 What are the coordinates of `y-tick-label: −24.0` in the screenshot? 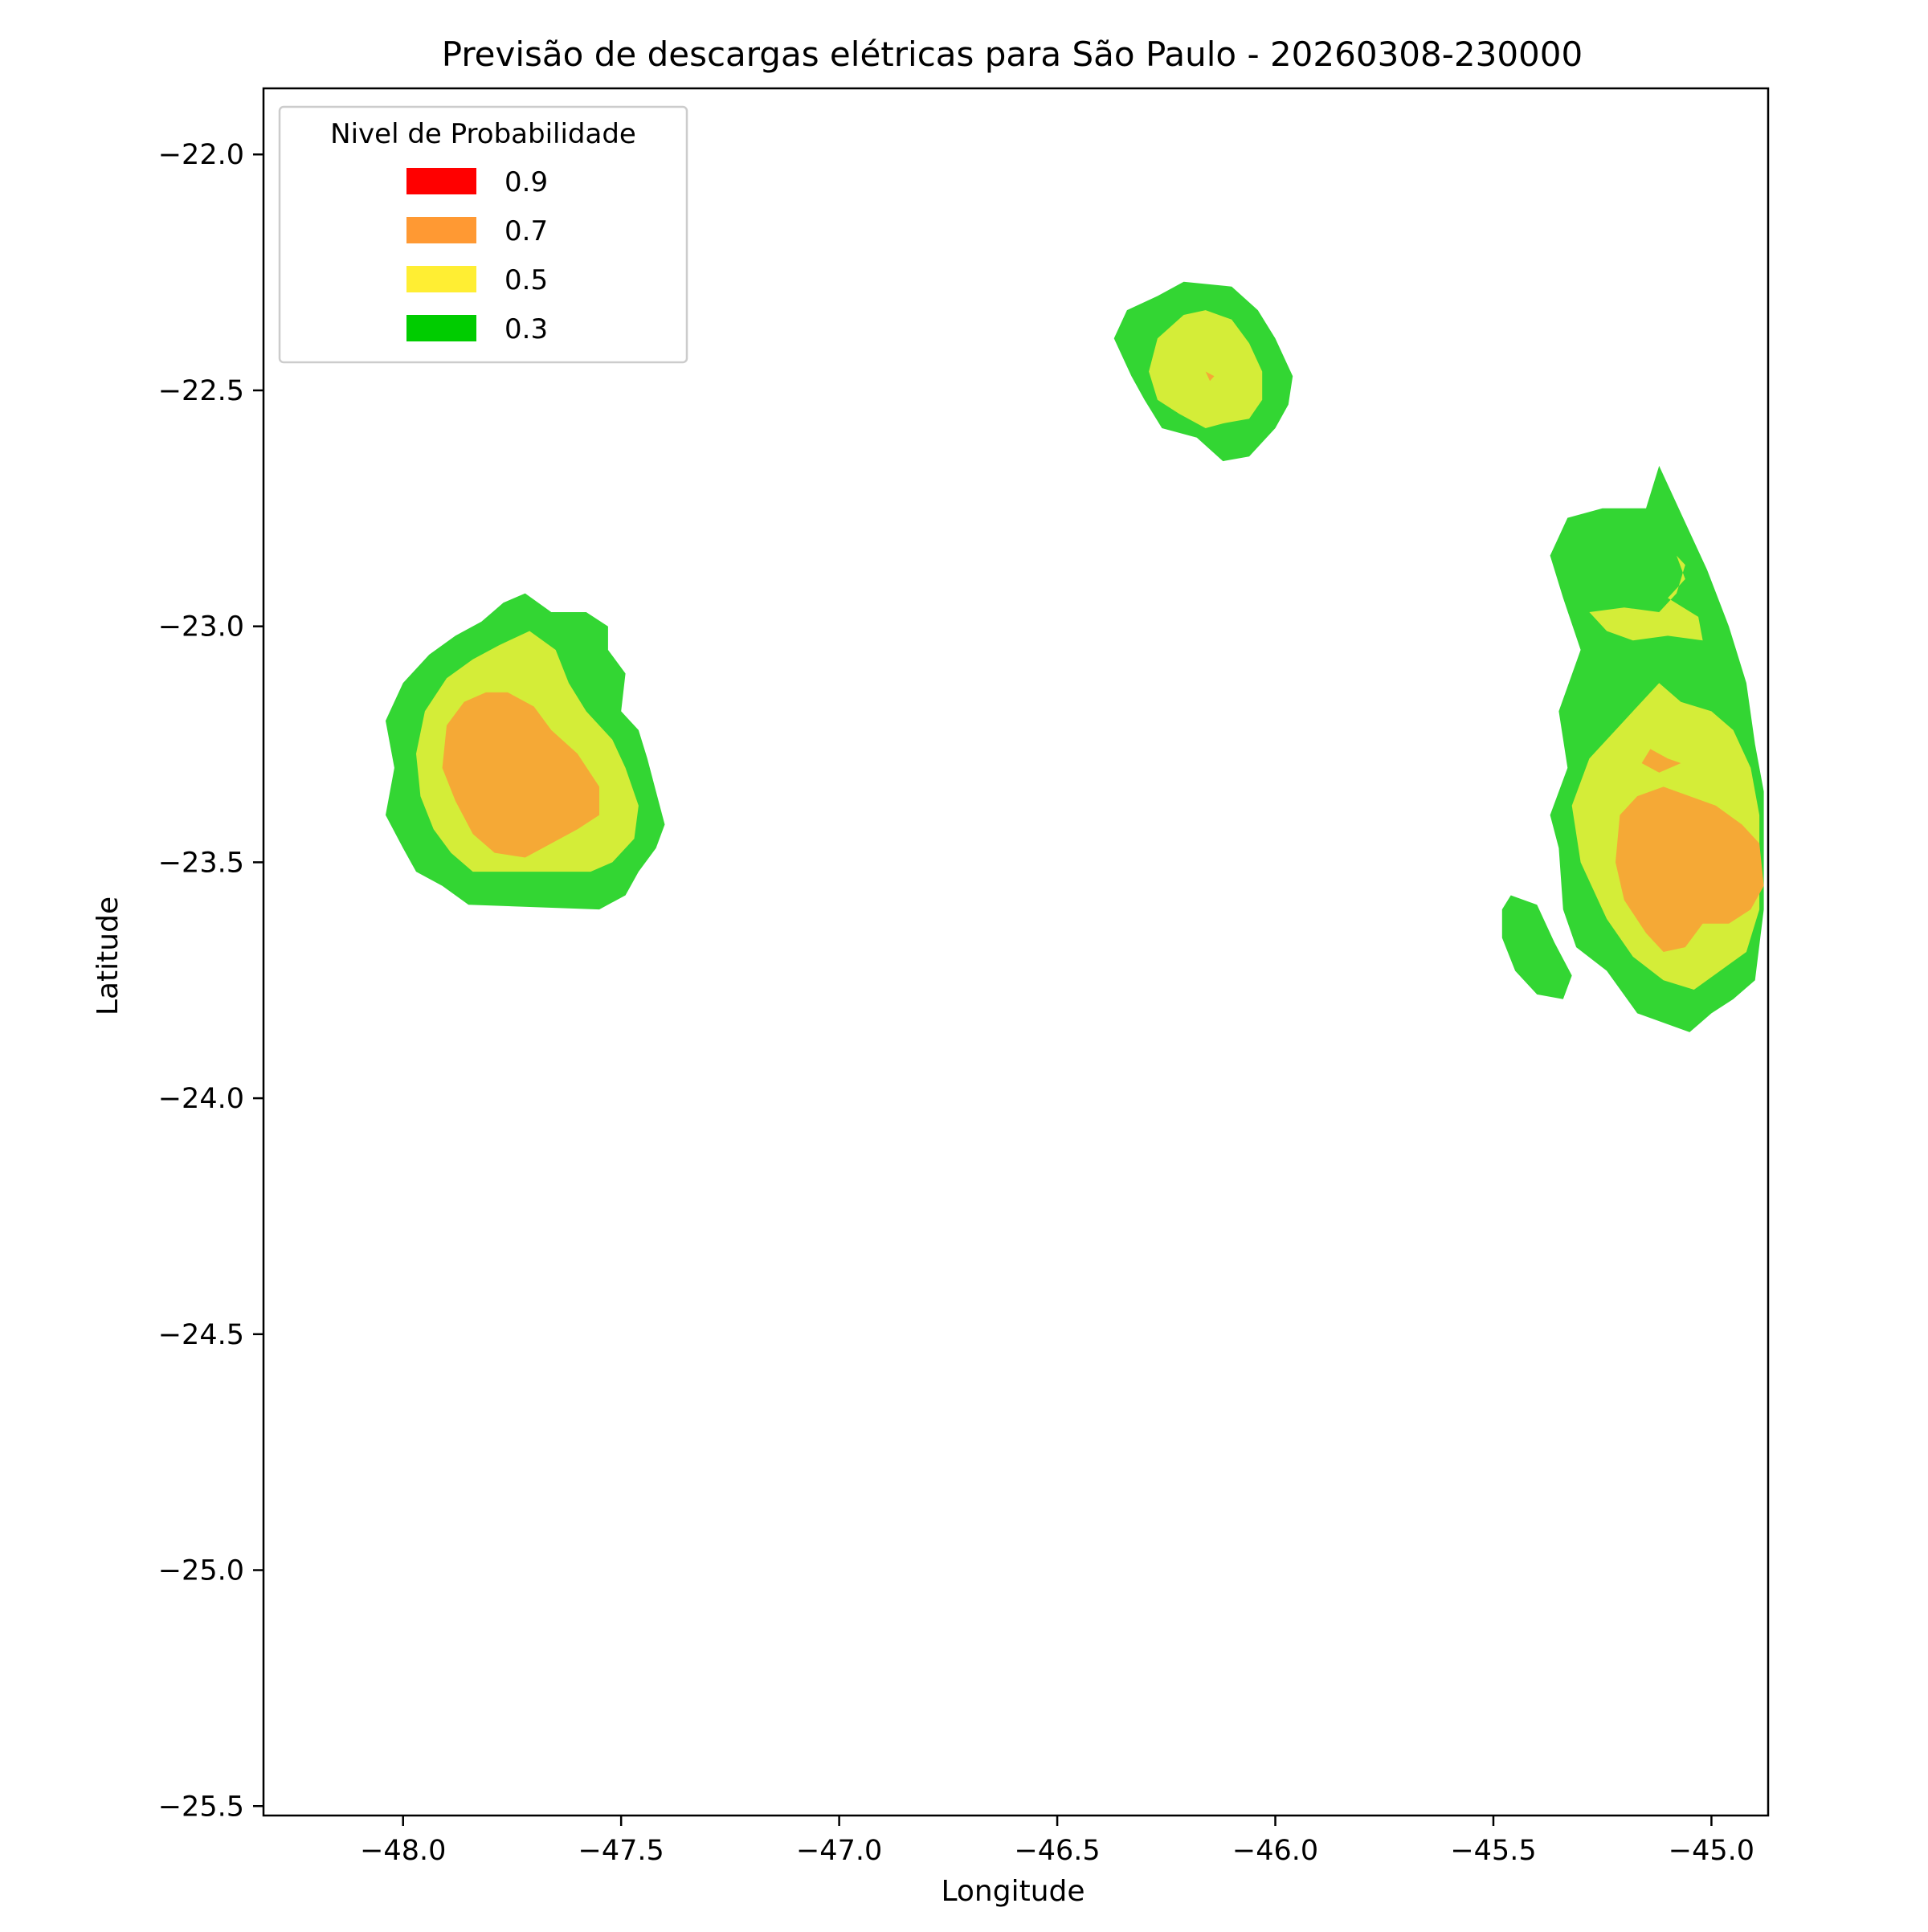 It's located at (201, 1099).